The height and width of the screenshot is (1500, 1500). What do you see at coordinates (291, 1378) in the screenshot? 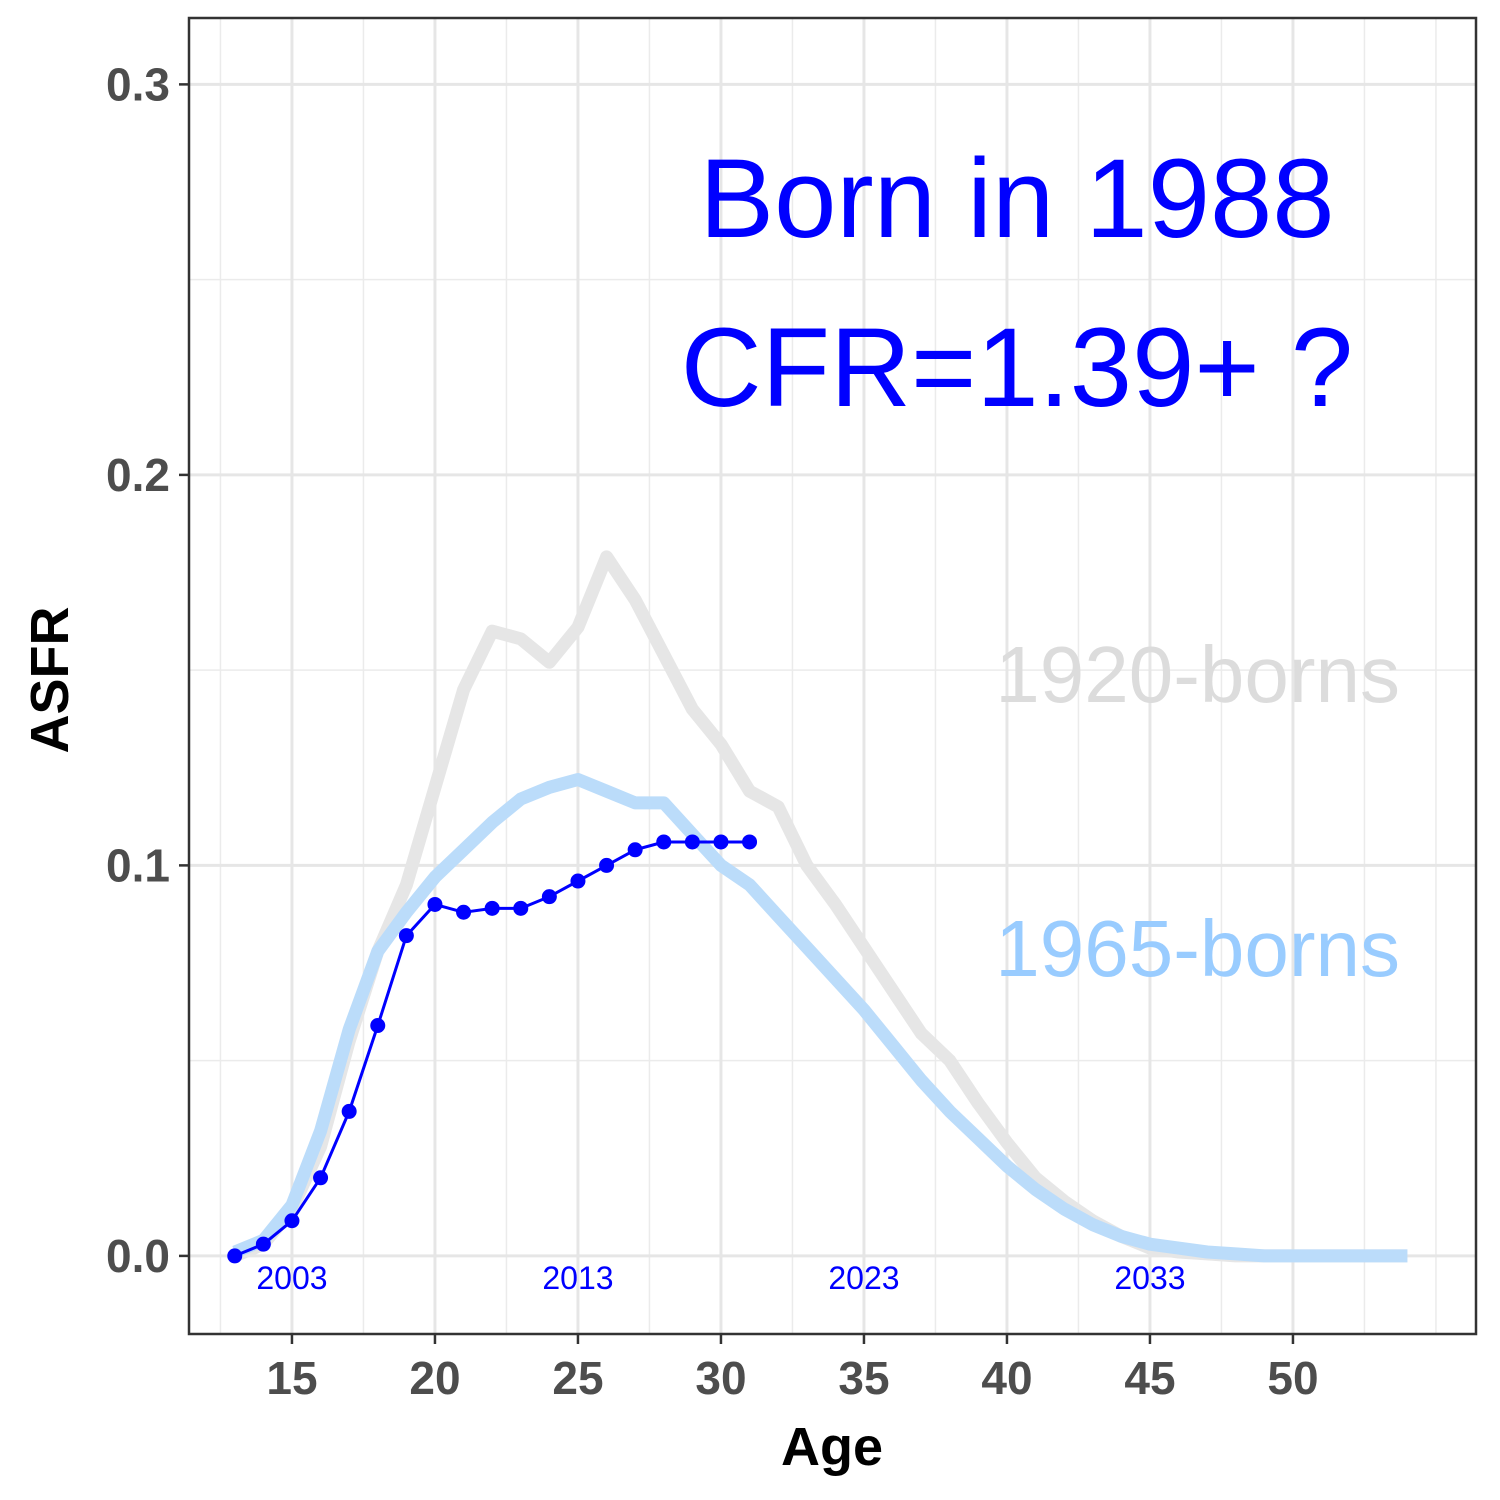
I see `x-tick-label: 15` at bounding box center [291, 1378].